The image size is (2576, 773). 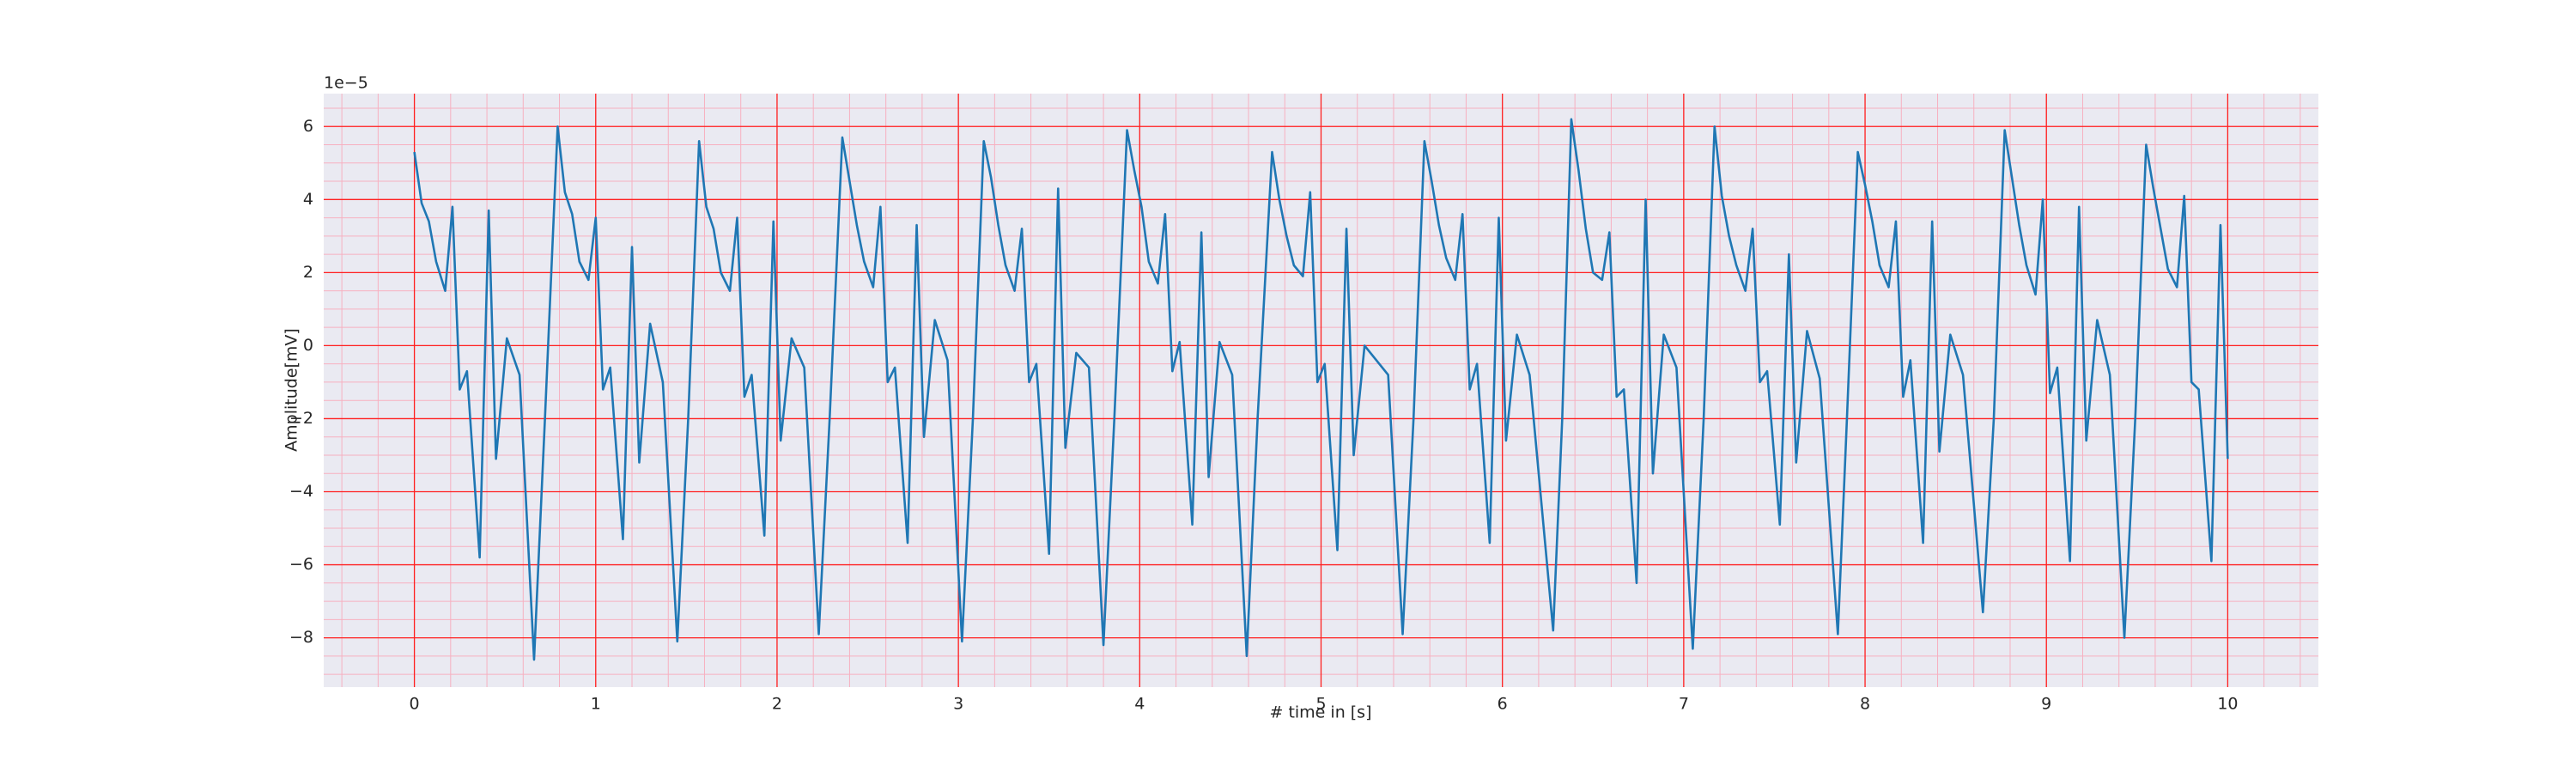 I want to click on y-tick-label: −4, so click(x=301, y=491).